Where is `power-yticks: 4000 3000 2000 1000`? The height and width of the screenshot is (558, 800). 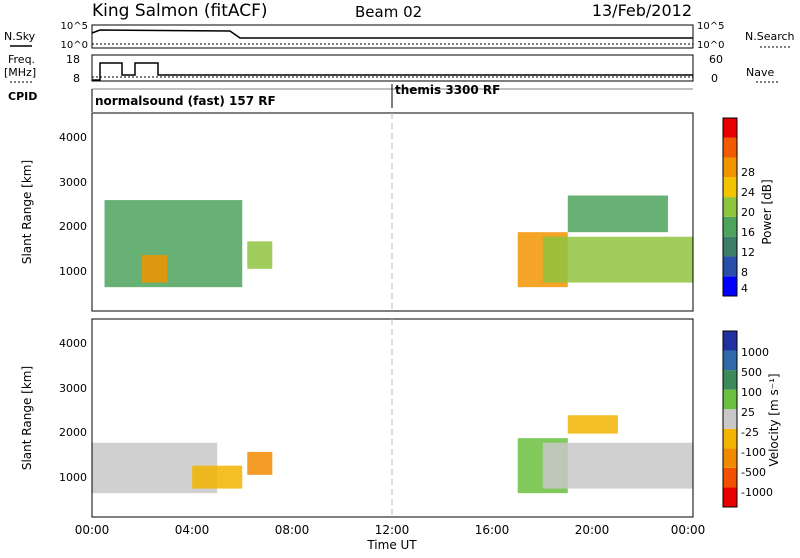 power-yticks: 4000 3000 2000 1000 is located at coordinates (73, 204).